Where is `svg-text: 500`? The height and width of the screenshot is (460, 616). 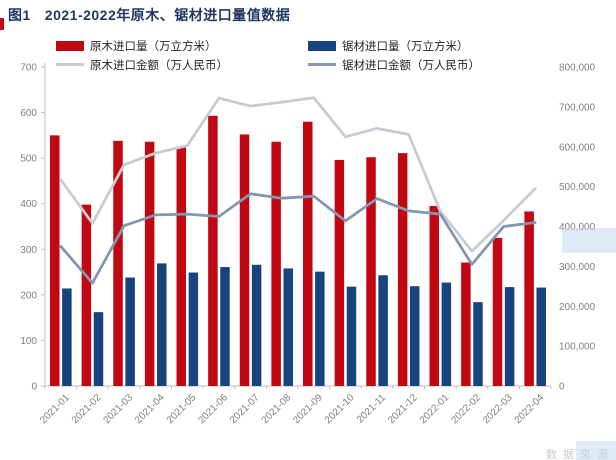
svg-text: 500 is located at coordinates (28, 159).